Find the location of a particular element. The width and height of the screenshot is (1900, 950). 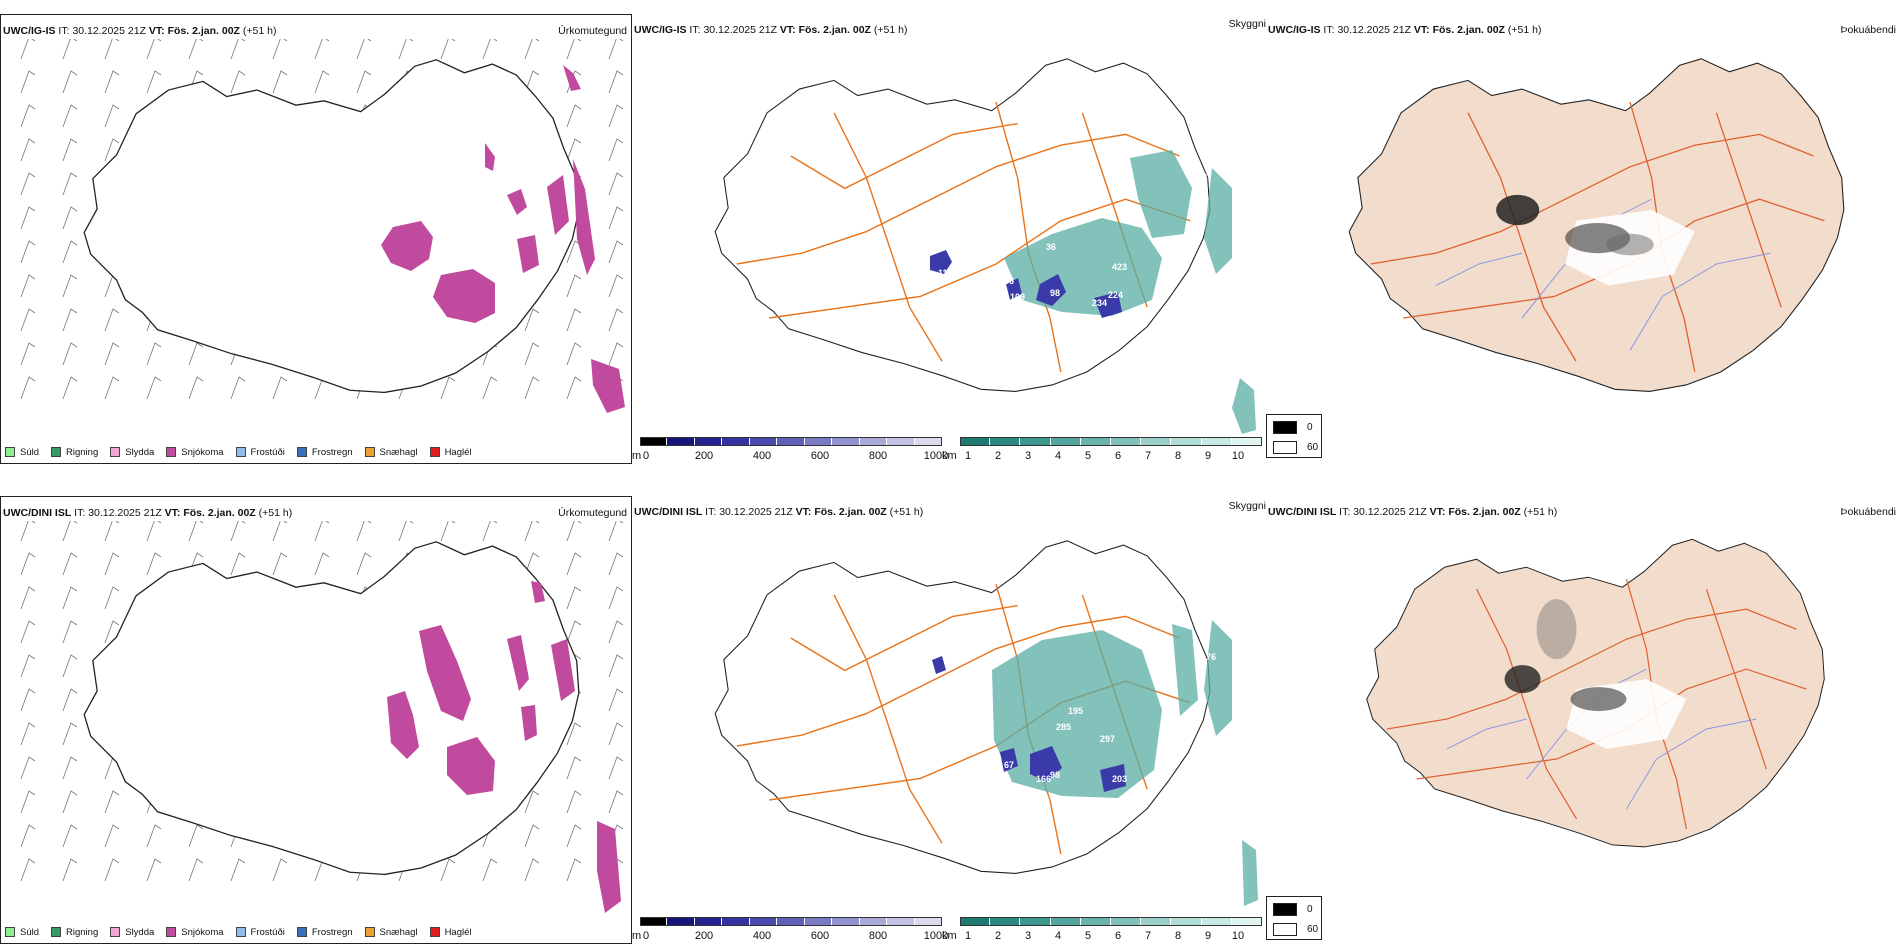

colorbar-tick: 200 is located at coordinates (704, 936).